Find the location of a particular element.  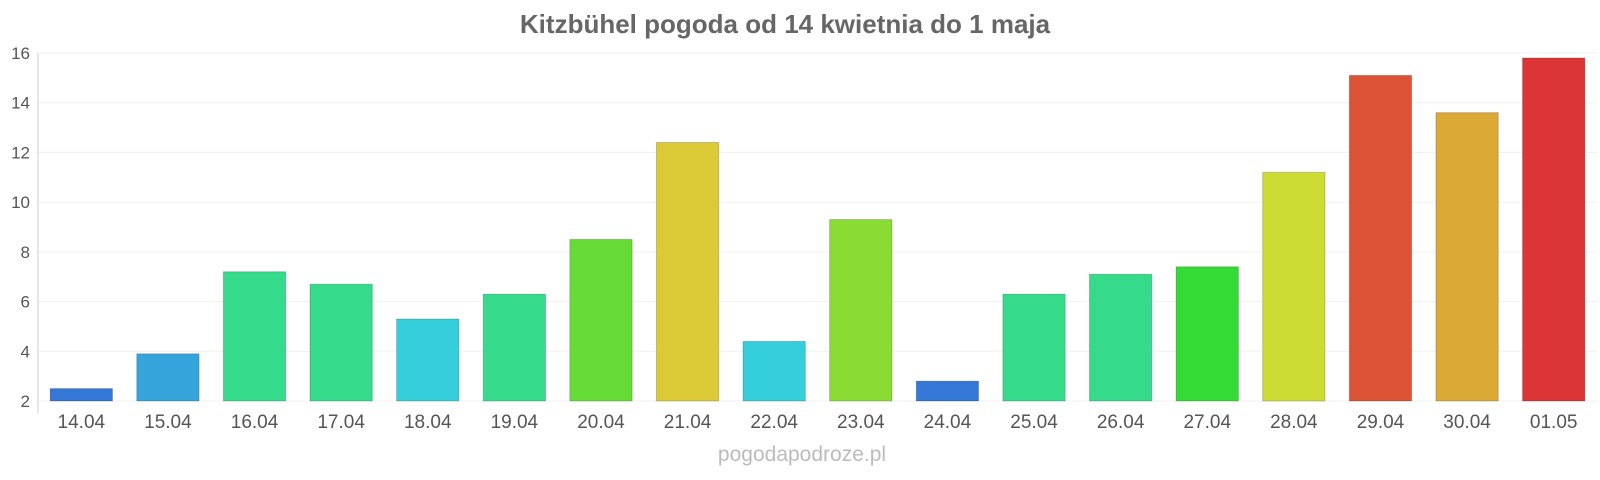

bar-15.04 is located at coordinates (168, 377).